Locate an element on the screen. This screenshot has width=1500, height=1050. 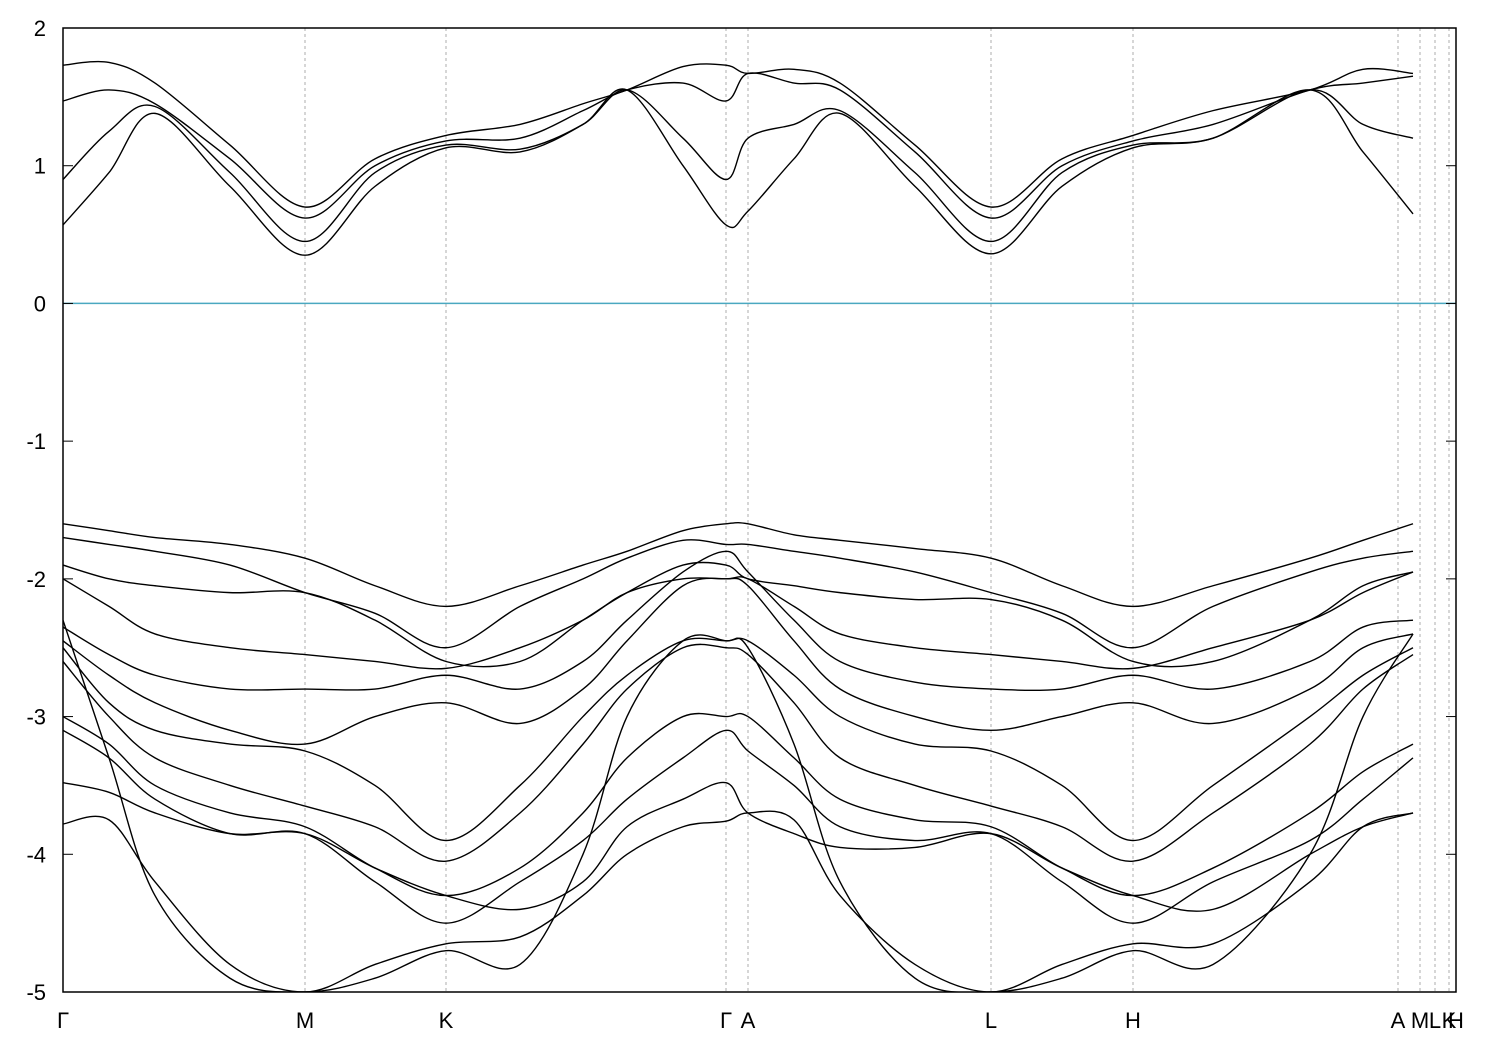
y-tick-label: 1 is located at coordinates (40, 166).